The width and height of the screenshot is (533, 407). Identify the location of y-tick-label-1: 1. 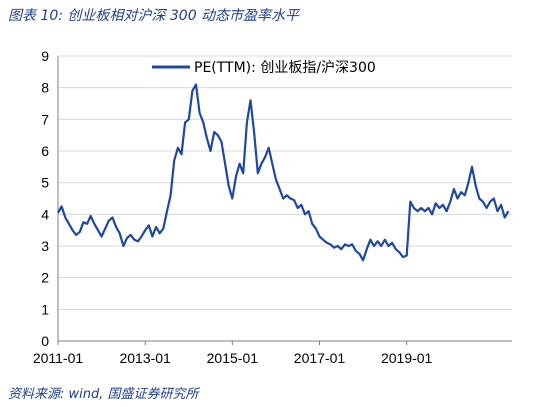
(45, 309).